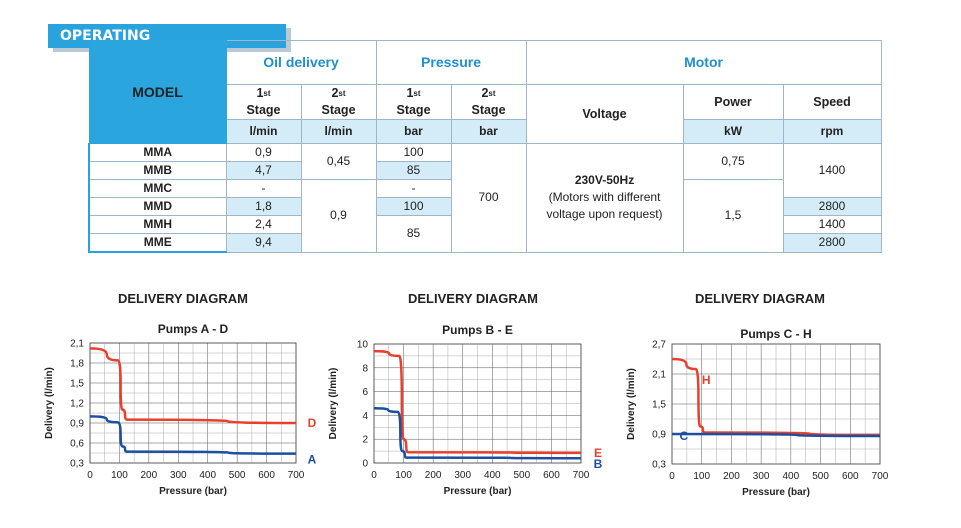 The height and width of the screenshot is (528, 961). I want to click on p1-mmb: 85, so click(413, 170).